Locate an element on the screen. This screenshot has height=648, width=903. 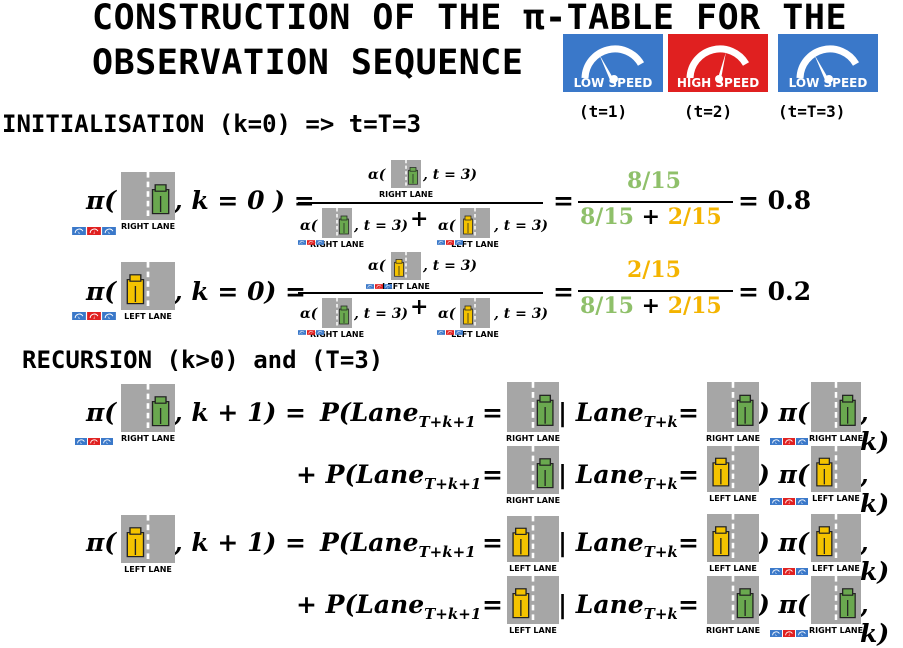
left-numerator: 2/15 is located at coordinates (654, 270).